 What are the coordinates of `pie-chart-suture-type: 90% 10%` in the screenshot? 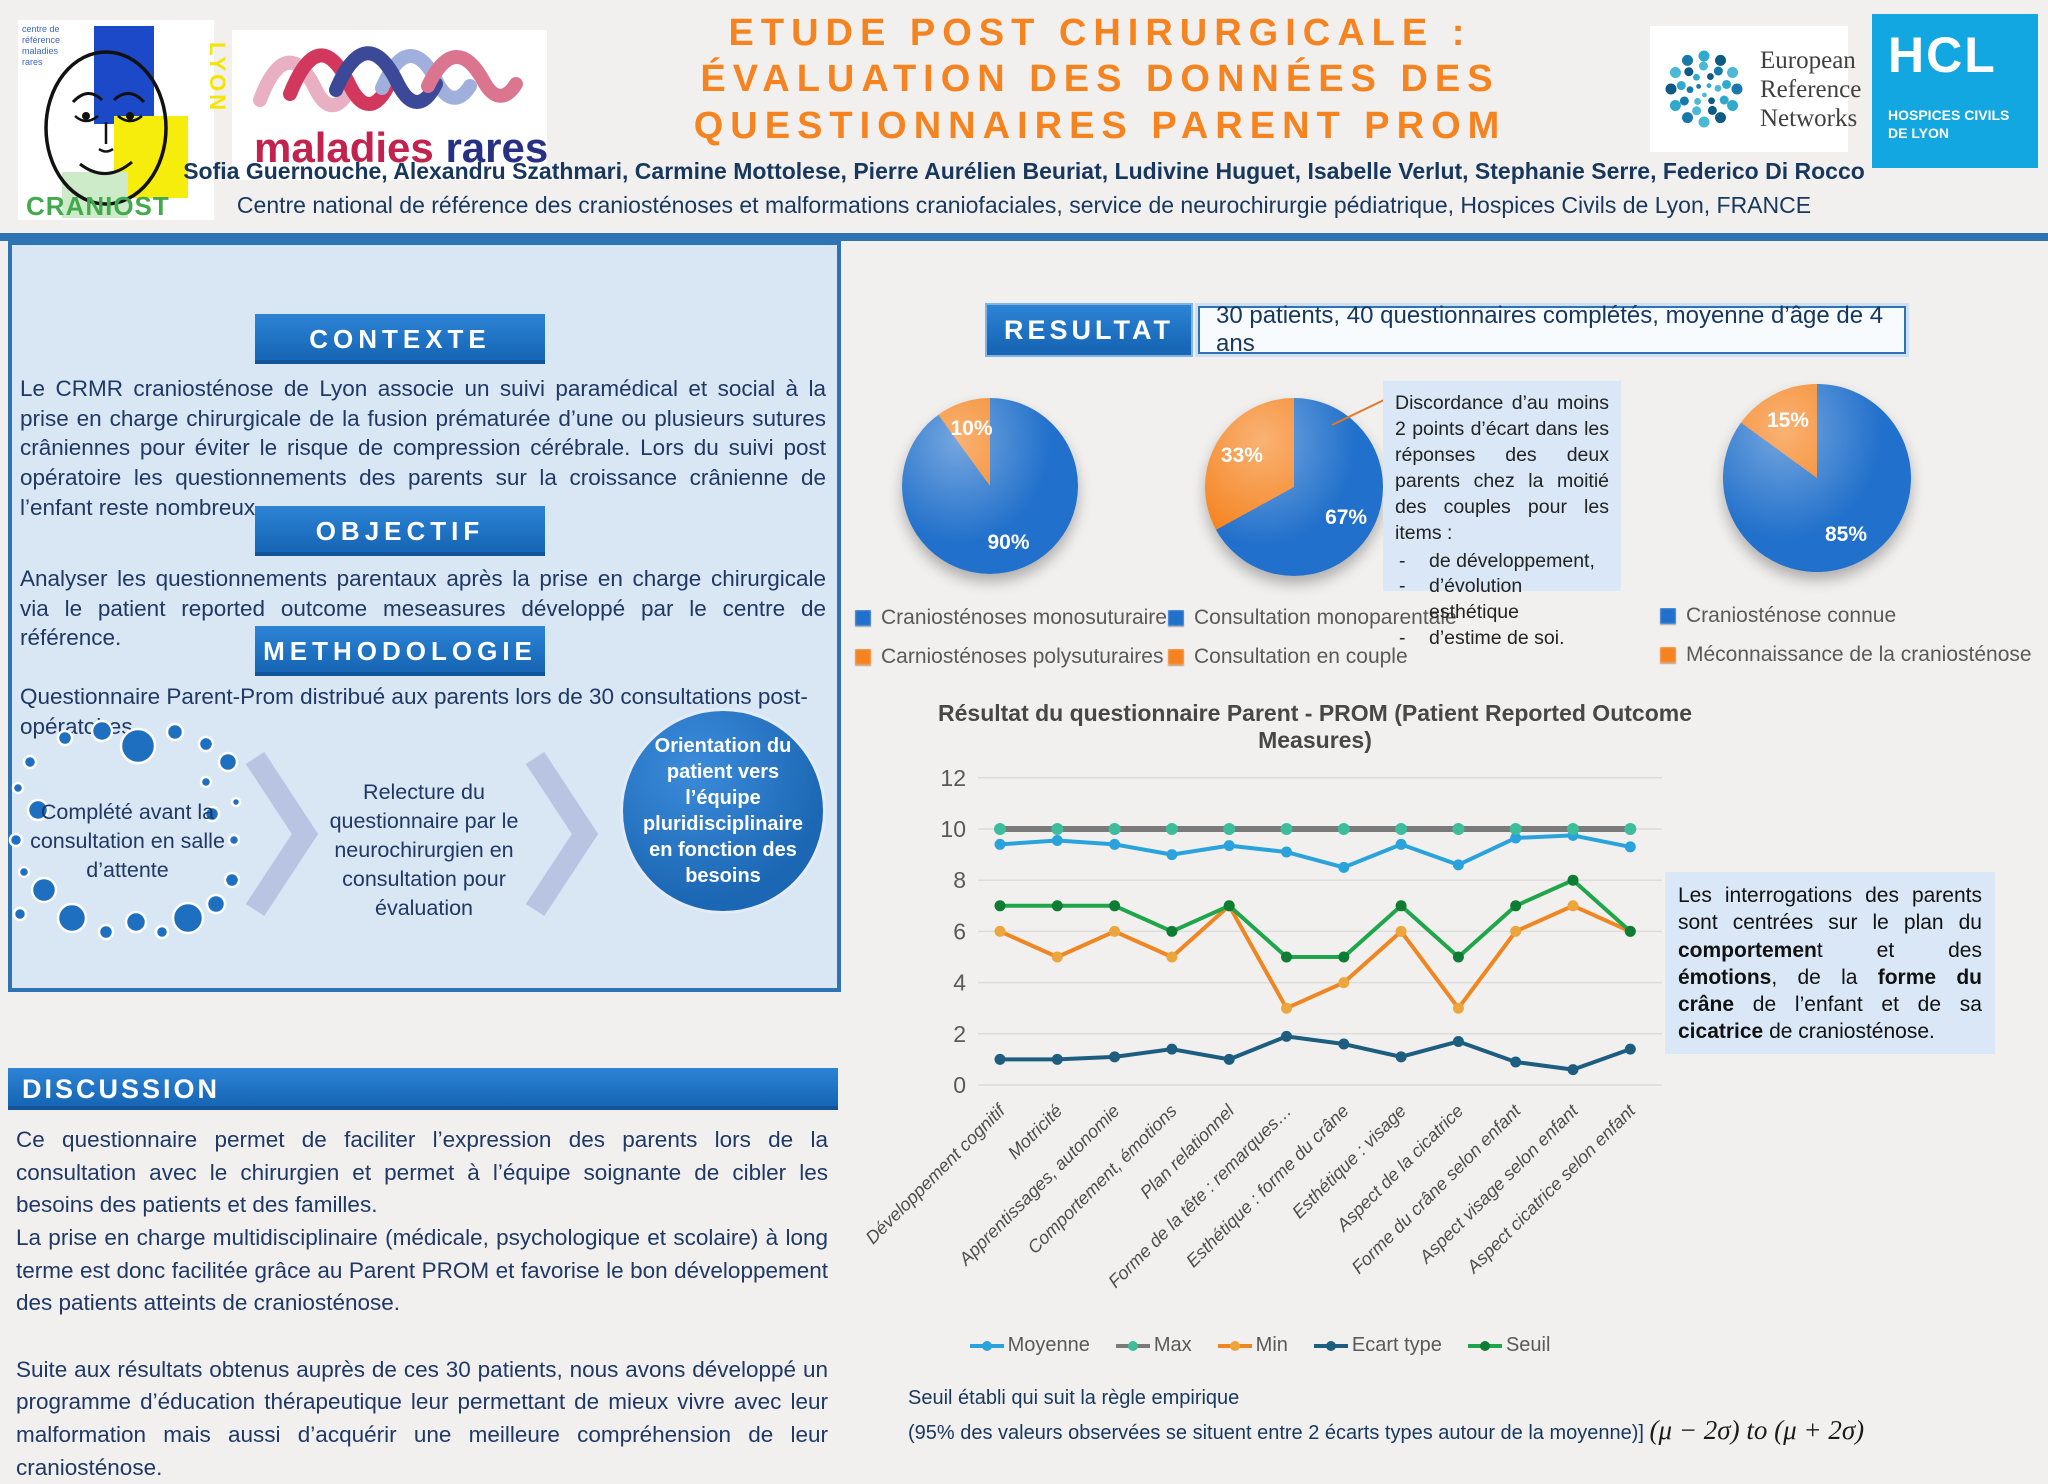 It's located at (990, 486).